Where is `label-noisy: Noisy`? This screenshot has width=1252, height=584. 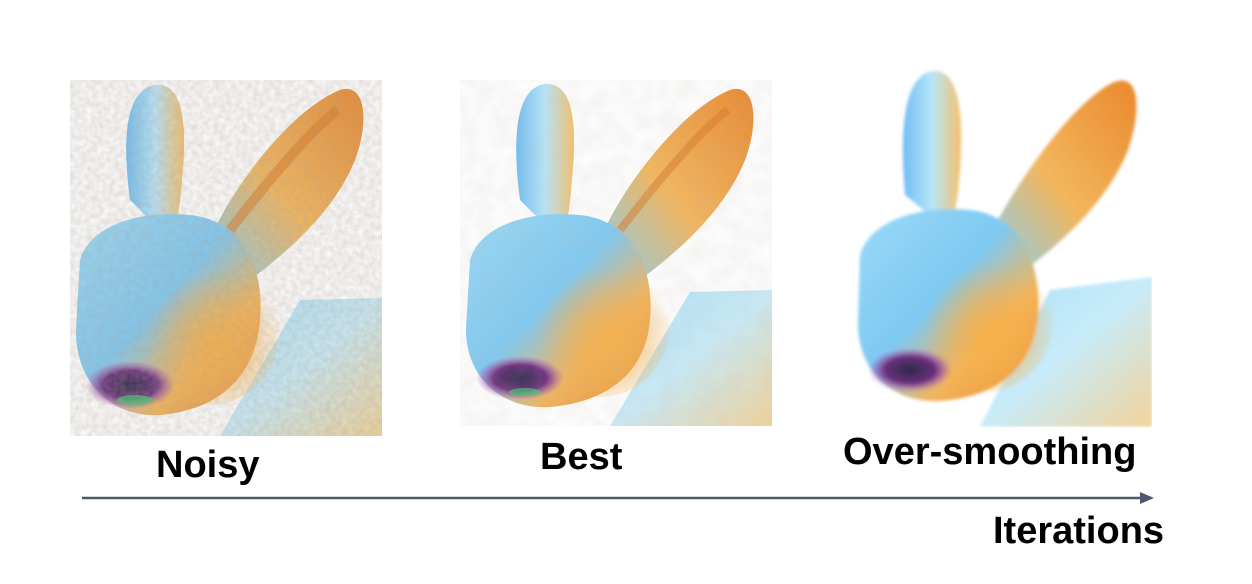
label-noisy: Noisy is located at coordinates (208, 465).